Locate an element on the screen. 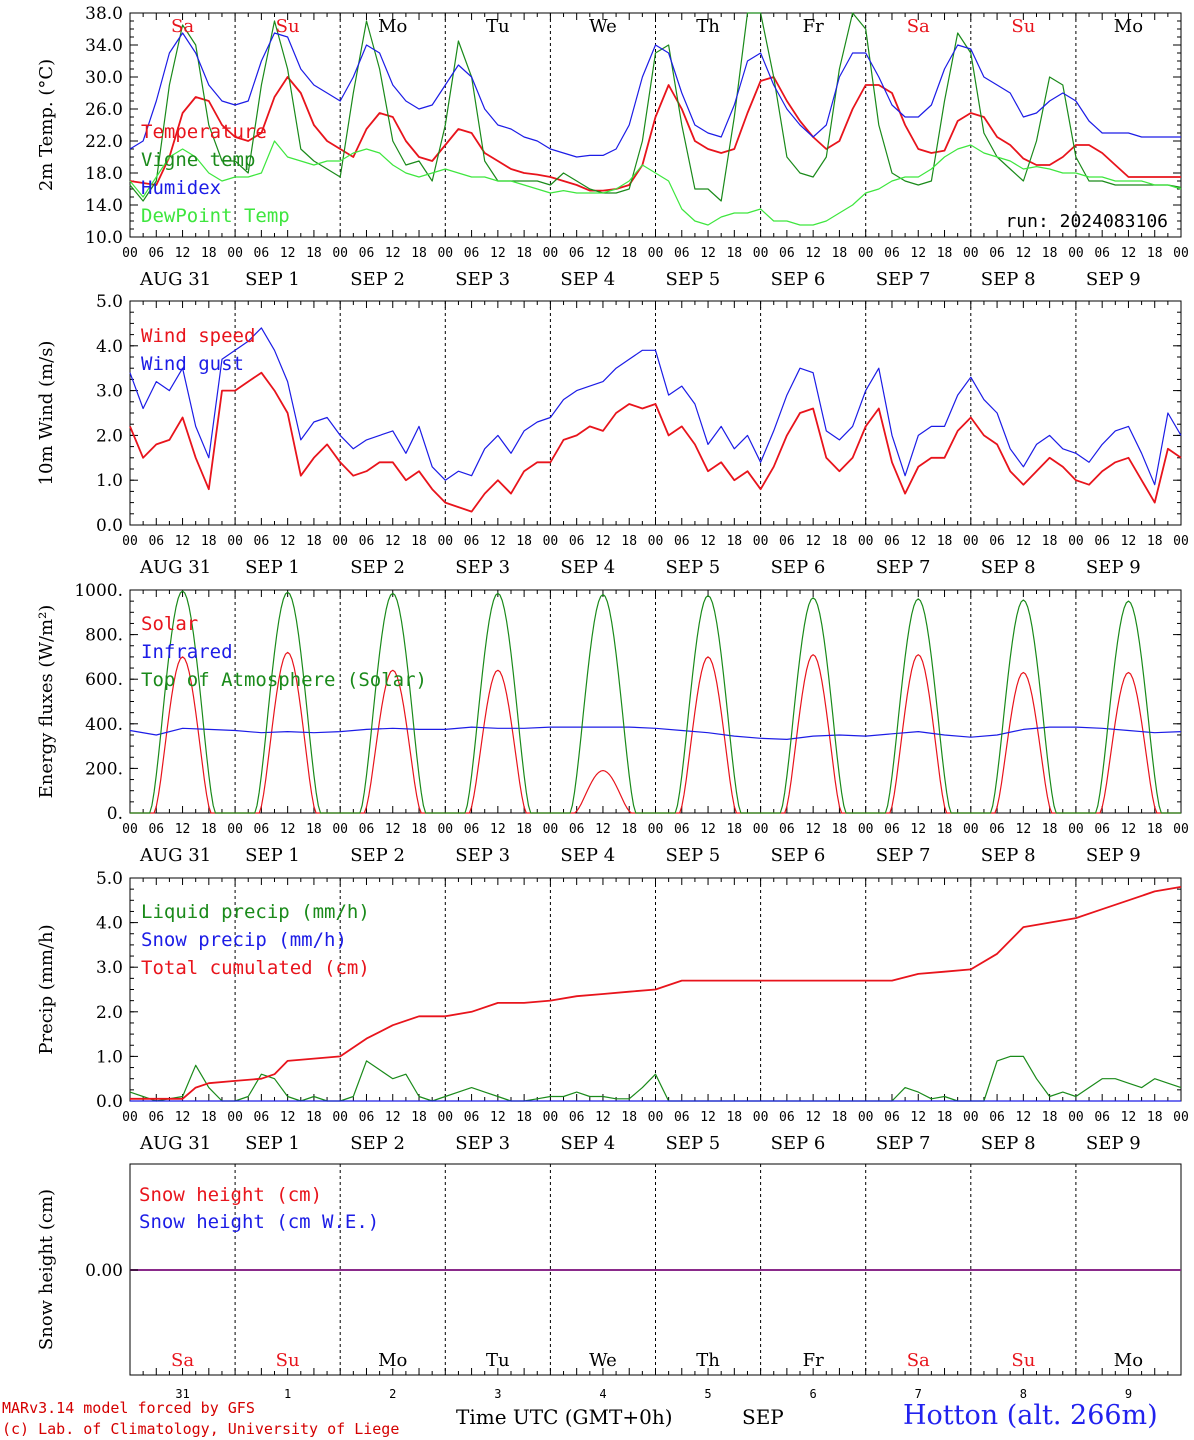 The width and height of the screenshot is (1194, 1440). date-label: SEP 1 is located at coordinates (272, 279).